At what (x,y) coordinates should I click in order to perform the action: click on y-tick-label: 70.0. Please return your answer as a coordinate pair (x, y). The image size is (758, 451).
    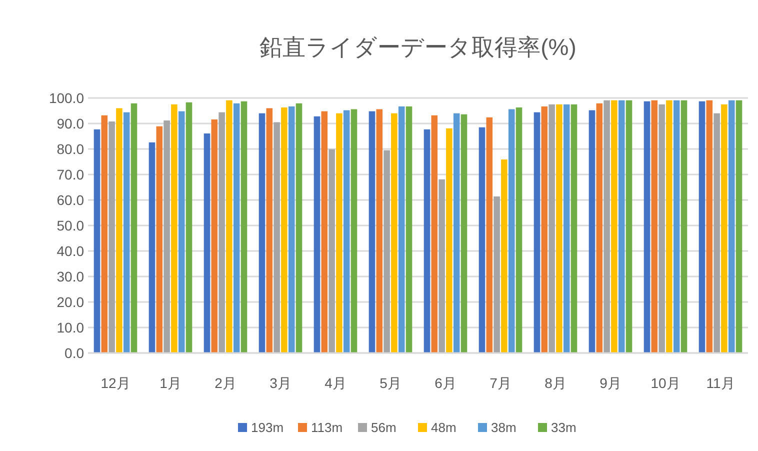
    Looking at the image, I should click on (70, 174).